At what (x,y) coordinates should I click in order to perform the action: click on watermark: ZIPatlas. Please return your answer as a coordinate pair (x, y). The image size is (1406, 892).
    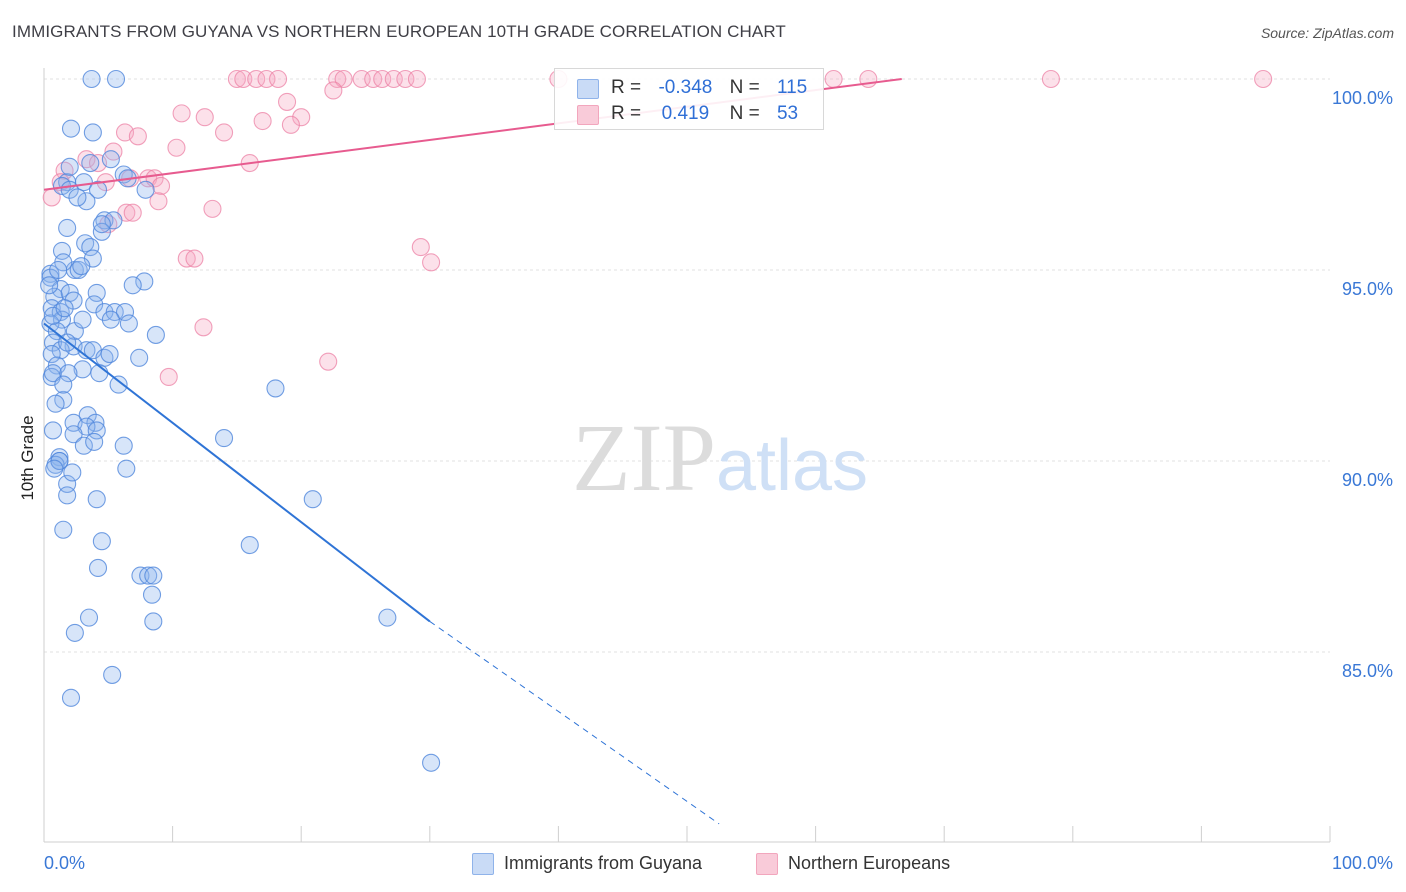
    Looking at the image, I should click on (720, 457).